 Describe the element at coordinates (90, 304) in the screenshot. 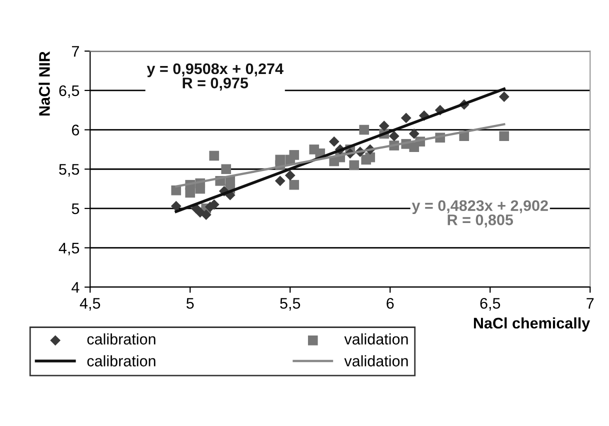

I see `x-tick-label: 4,5` at that location.